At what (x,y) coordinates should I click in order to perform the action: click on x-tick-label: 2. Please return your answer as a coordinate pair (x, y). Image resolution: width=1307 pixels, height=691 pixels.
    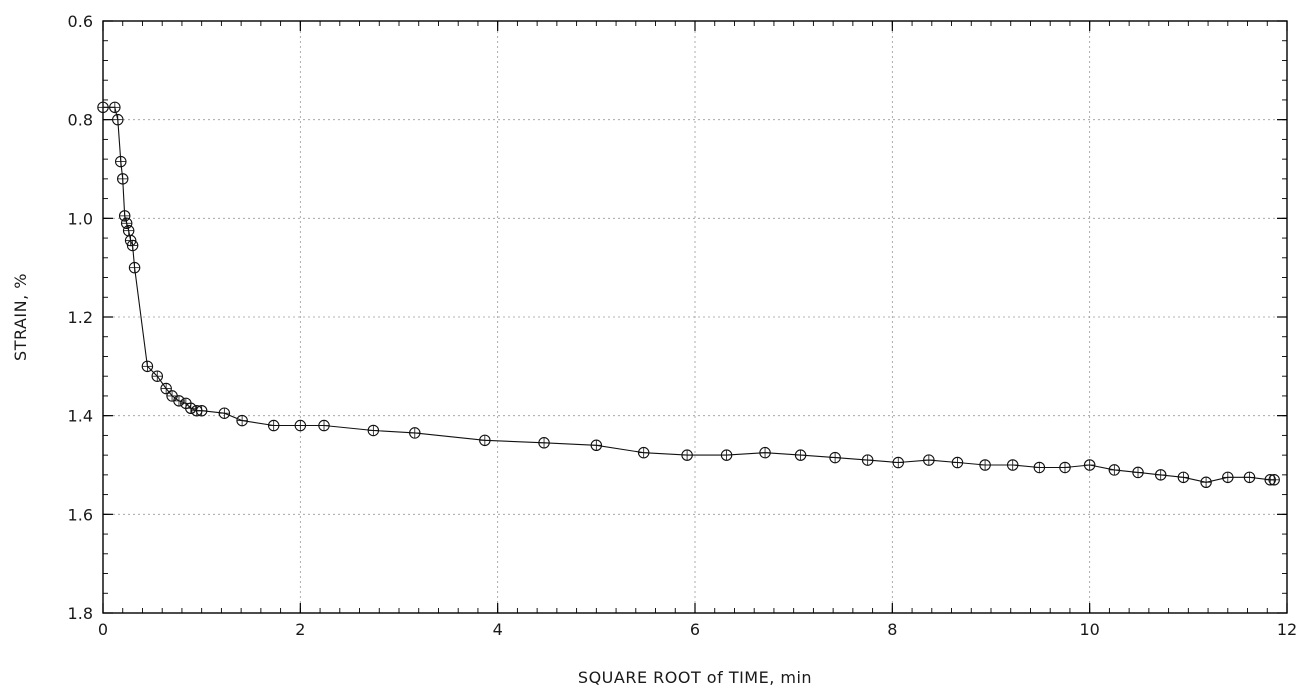
    Looking at the image, I should click on (300, 629).